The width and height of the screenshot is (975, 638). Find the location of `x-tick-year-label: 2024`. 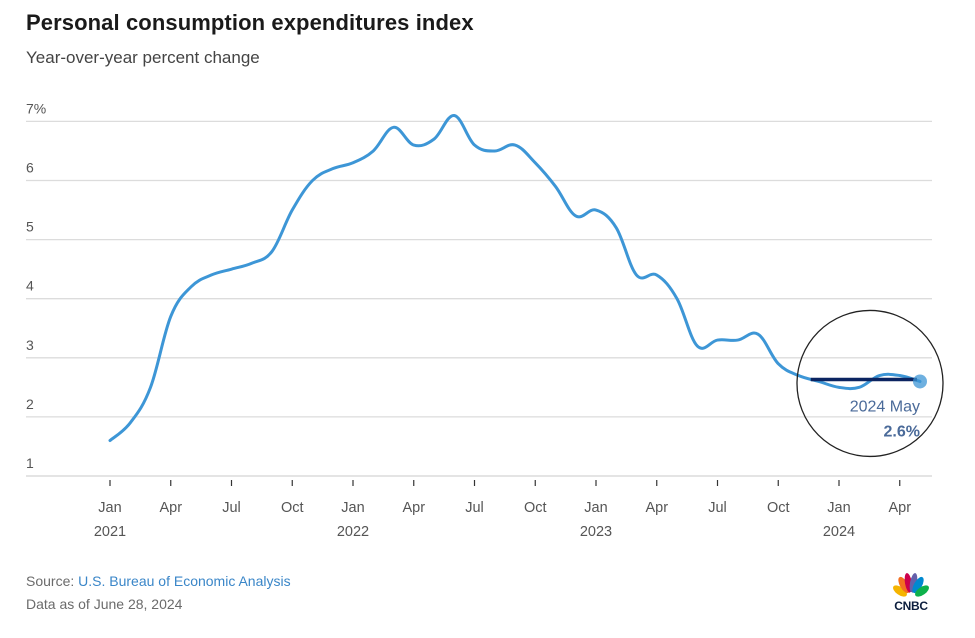

x-tick-year-label: 2024 is located at coordinates (839, 532).